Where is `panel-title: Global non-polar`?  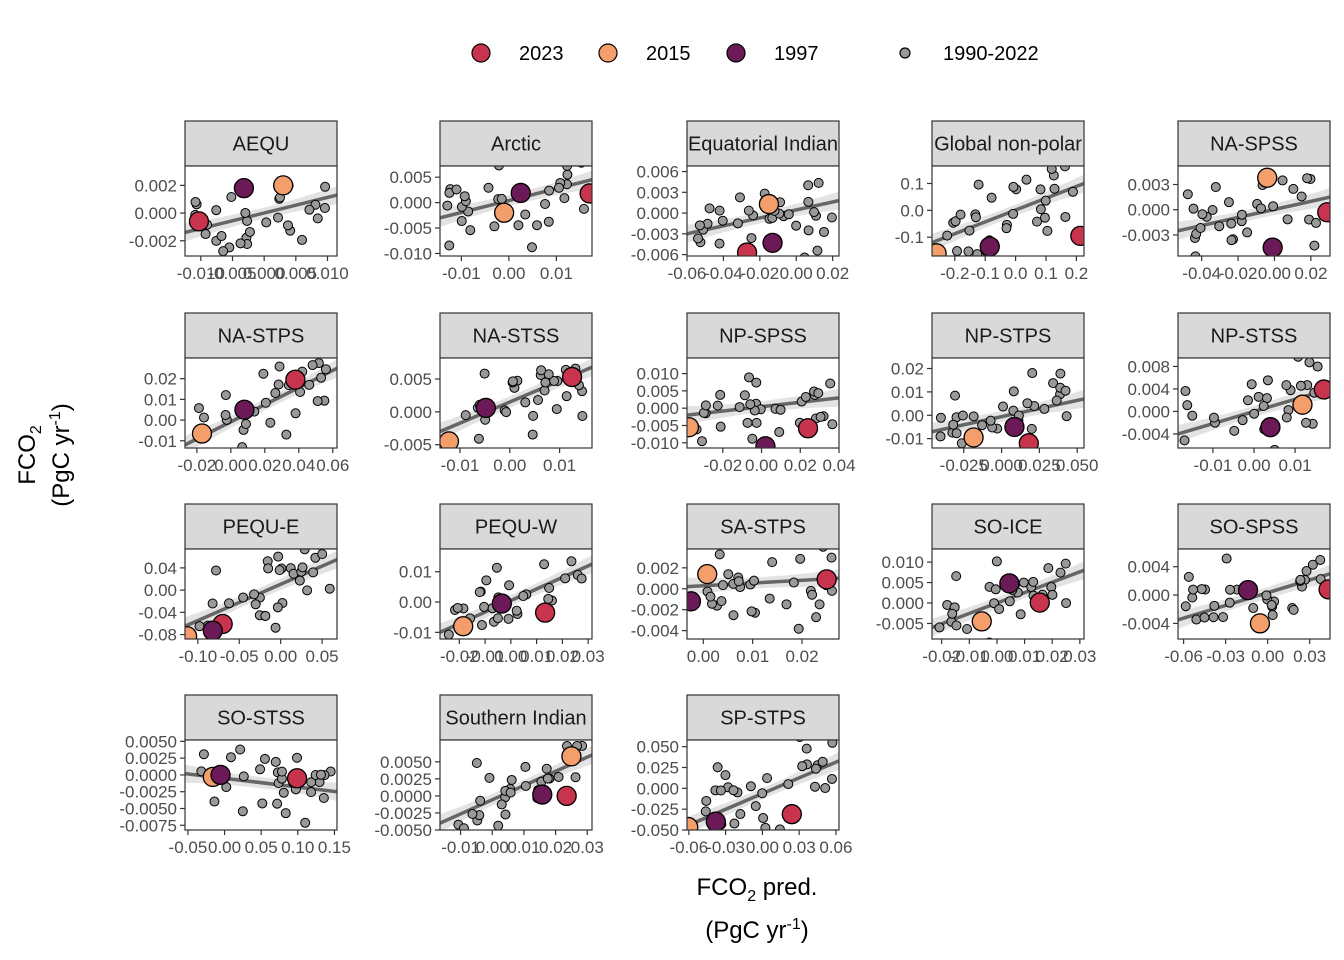
panel-title: Global non-polar is located at coordinates (1008, 145).